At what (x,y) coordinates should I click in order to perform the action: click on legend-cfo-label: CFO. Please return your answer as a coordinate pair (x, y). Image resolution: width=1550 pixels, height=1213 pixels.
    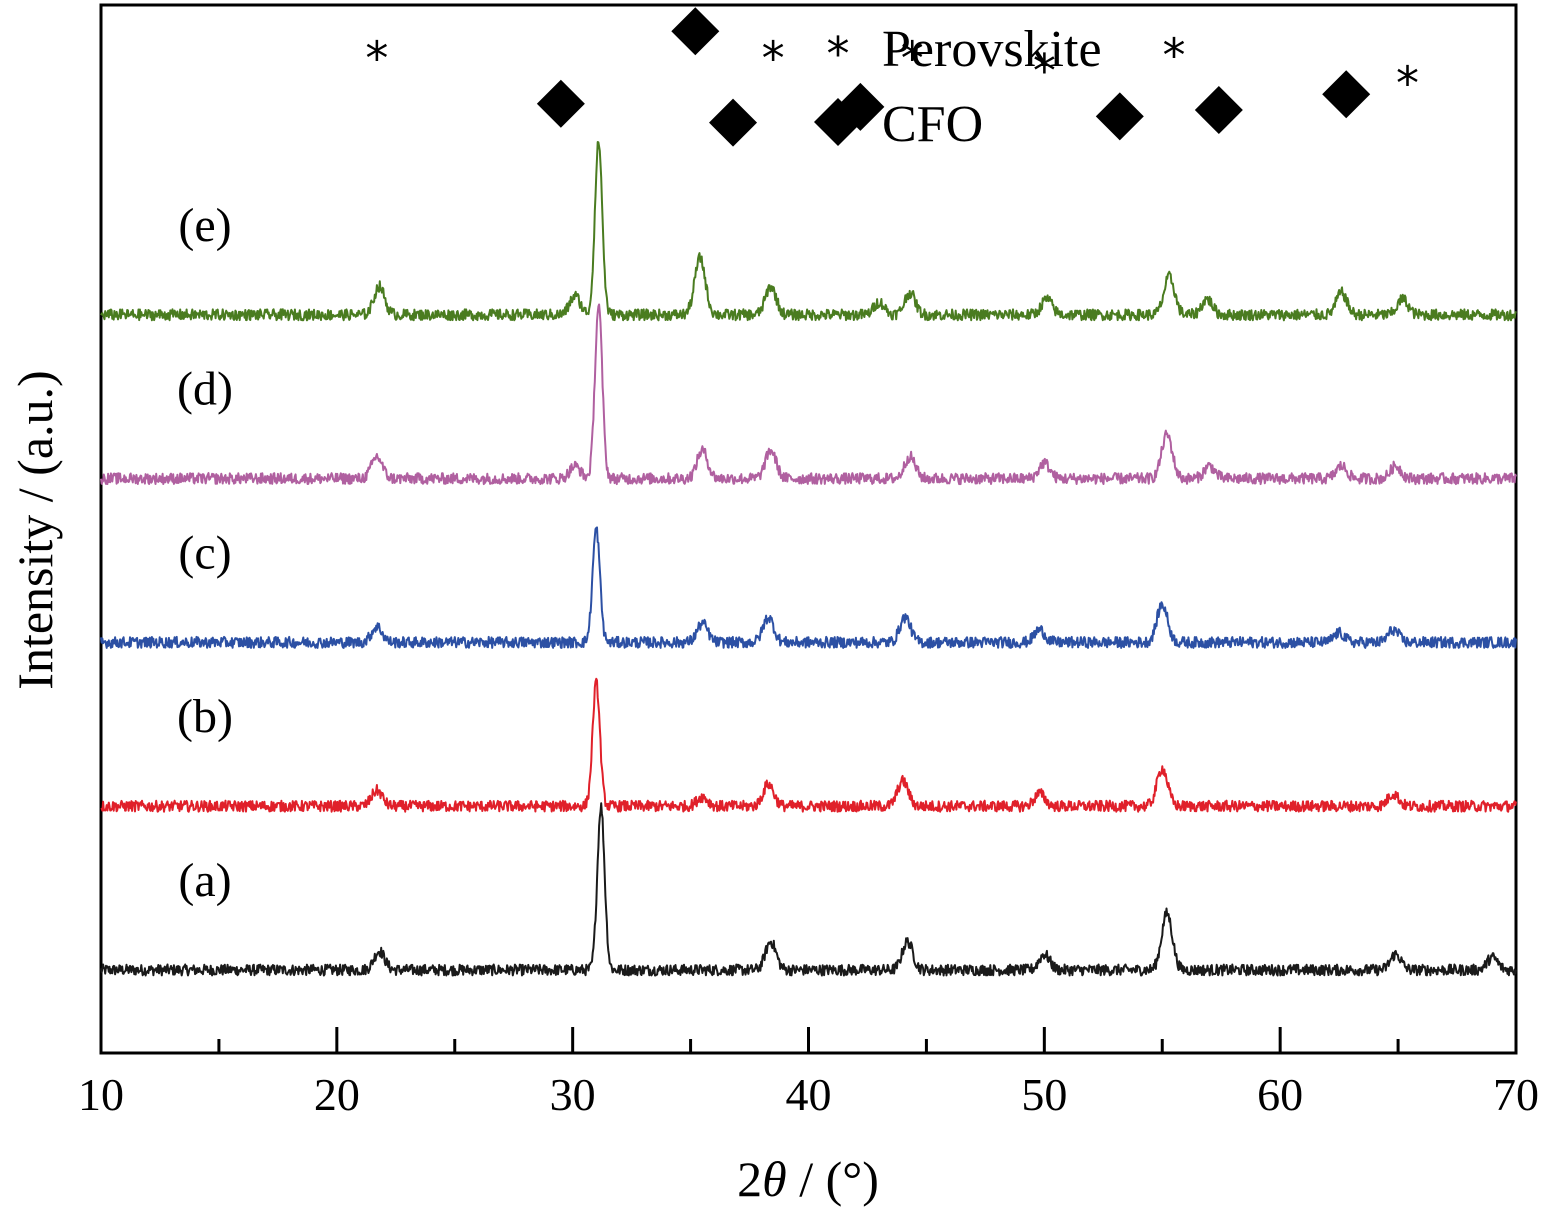
    Looking at the image, I should click on (932, 124).